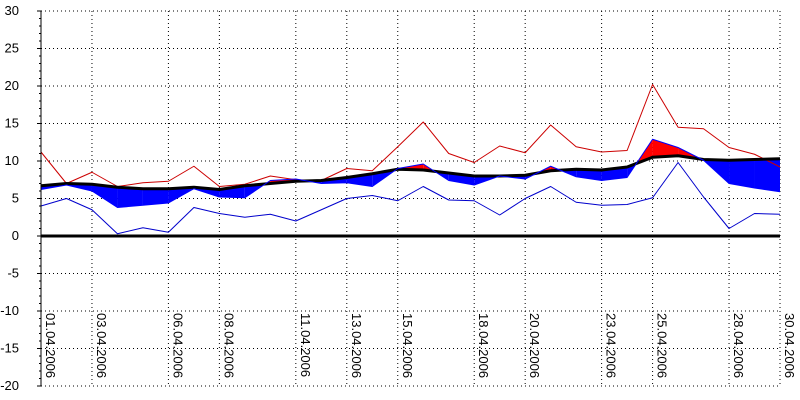 Image resolution: width=800 pixels, height=400 pixels. Describe the element at coordinates (15, 198) in the screenshot. I see `y-tick-label: 5` at that location.